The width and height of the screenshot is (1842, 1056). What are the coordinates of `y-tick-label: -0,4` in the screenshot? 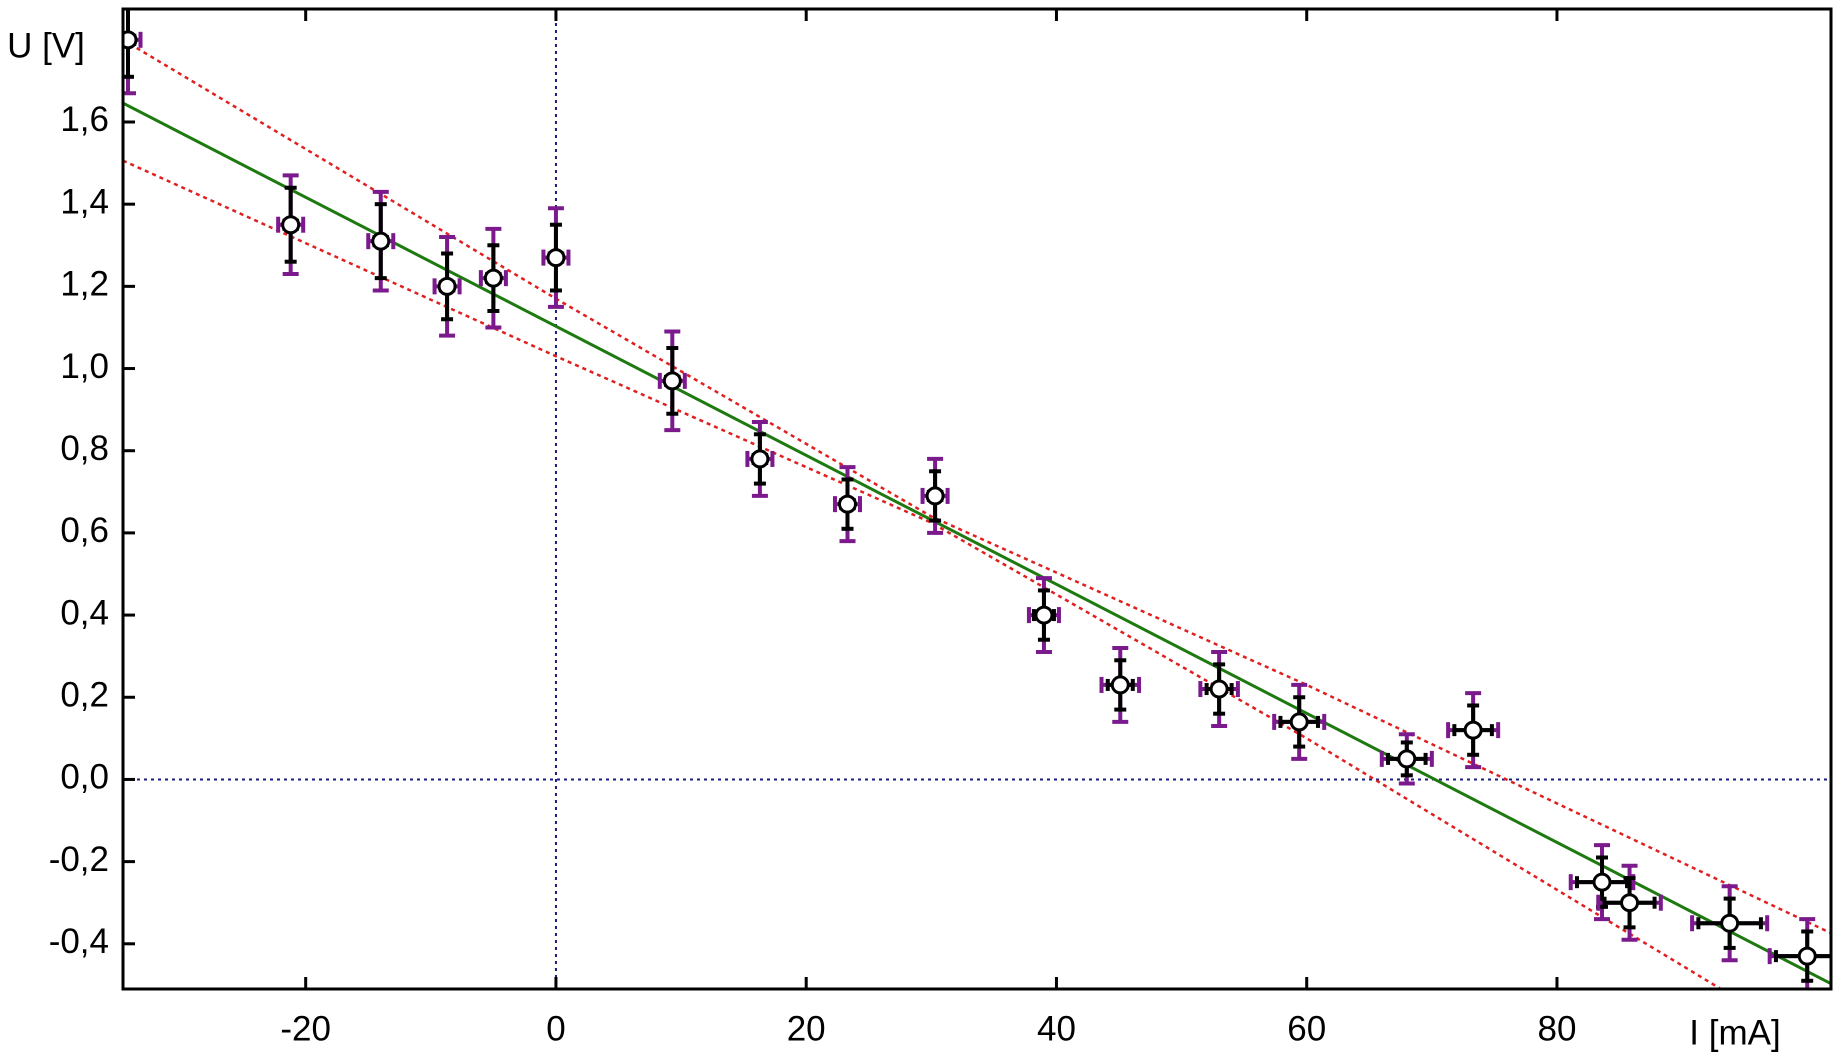 It's located at (79, 941).